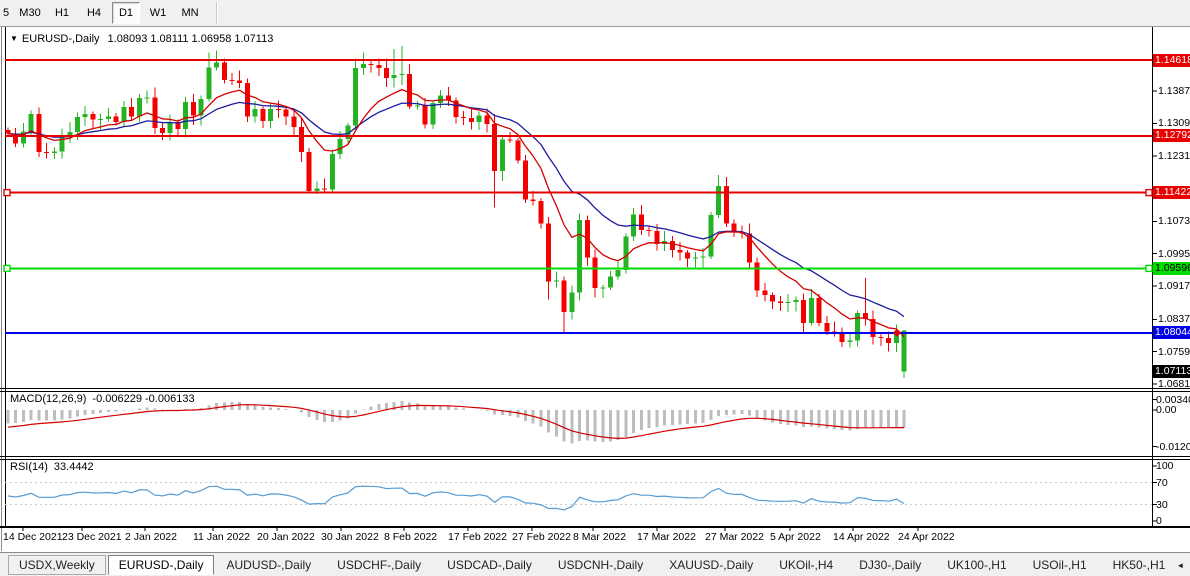 The image size is (1190, 576). Describe the element at coordinates (52, 467) in the screenshot. I see `rsi-indicator-label: RSI(14) 33.4442` at that location.